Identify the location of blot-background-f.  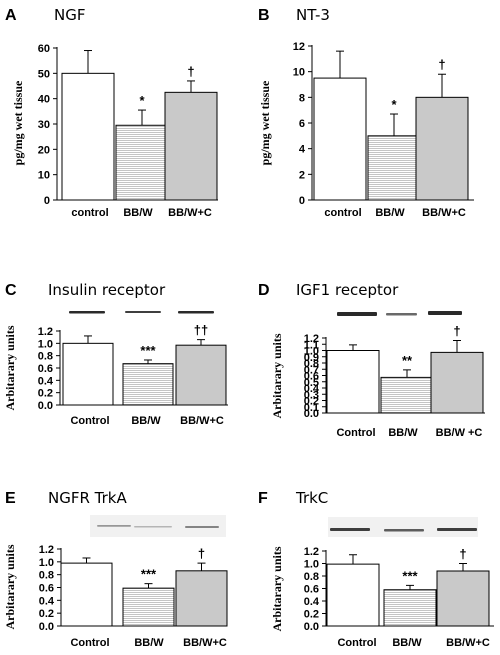
(403, 527).